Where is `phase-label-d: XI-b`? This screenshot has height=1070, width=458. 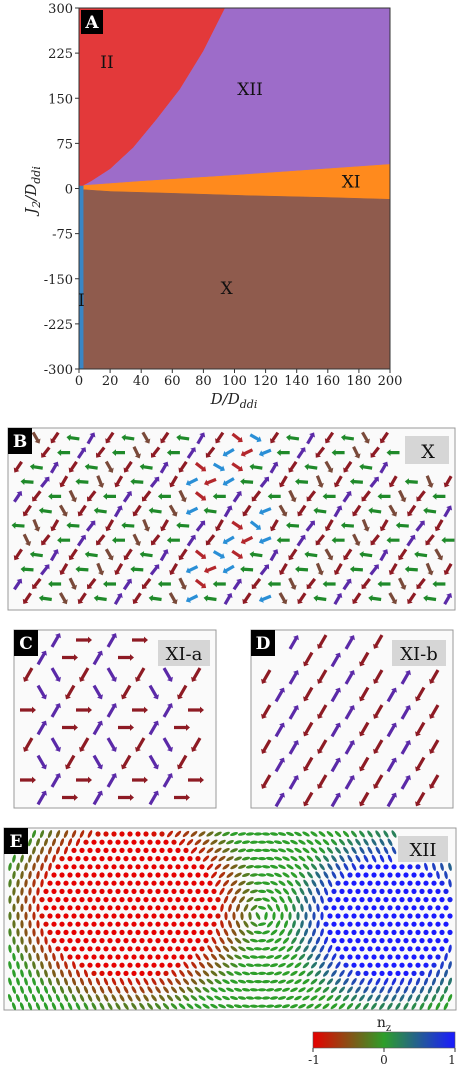
phase-label-d: XI-b is located at coordinates (419, 654).